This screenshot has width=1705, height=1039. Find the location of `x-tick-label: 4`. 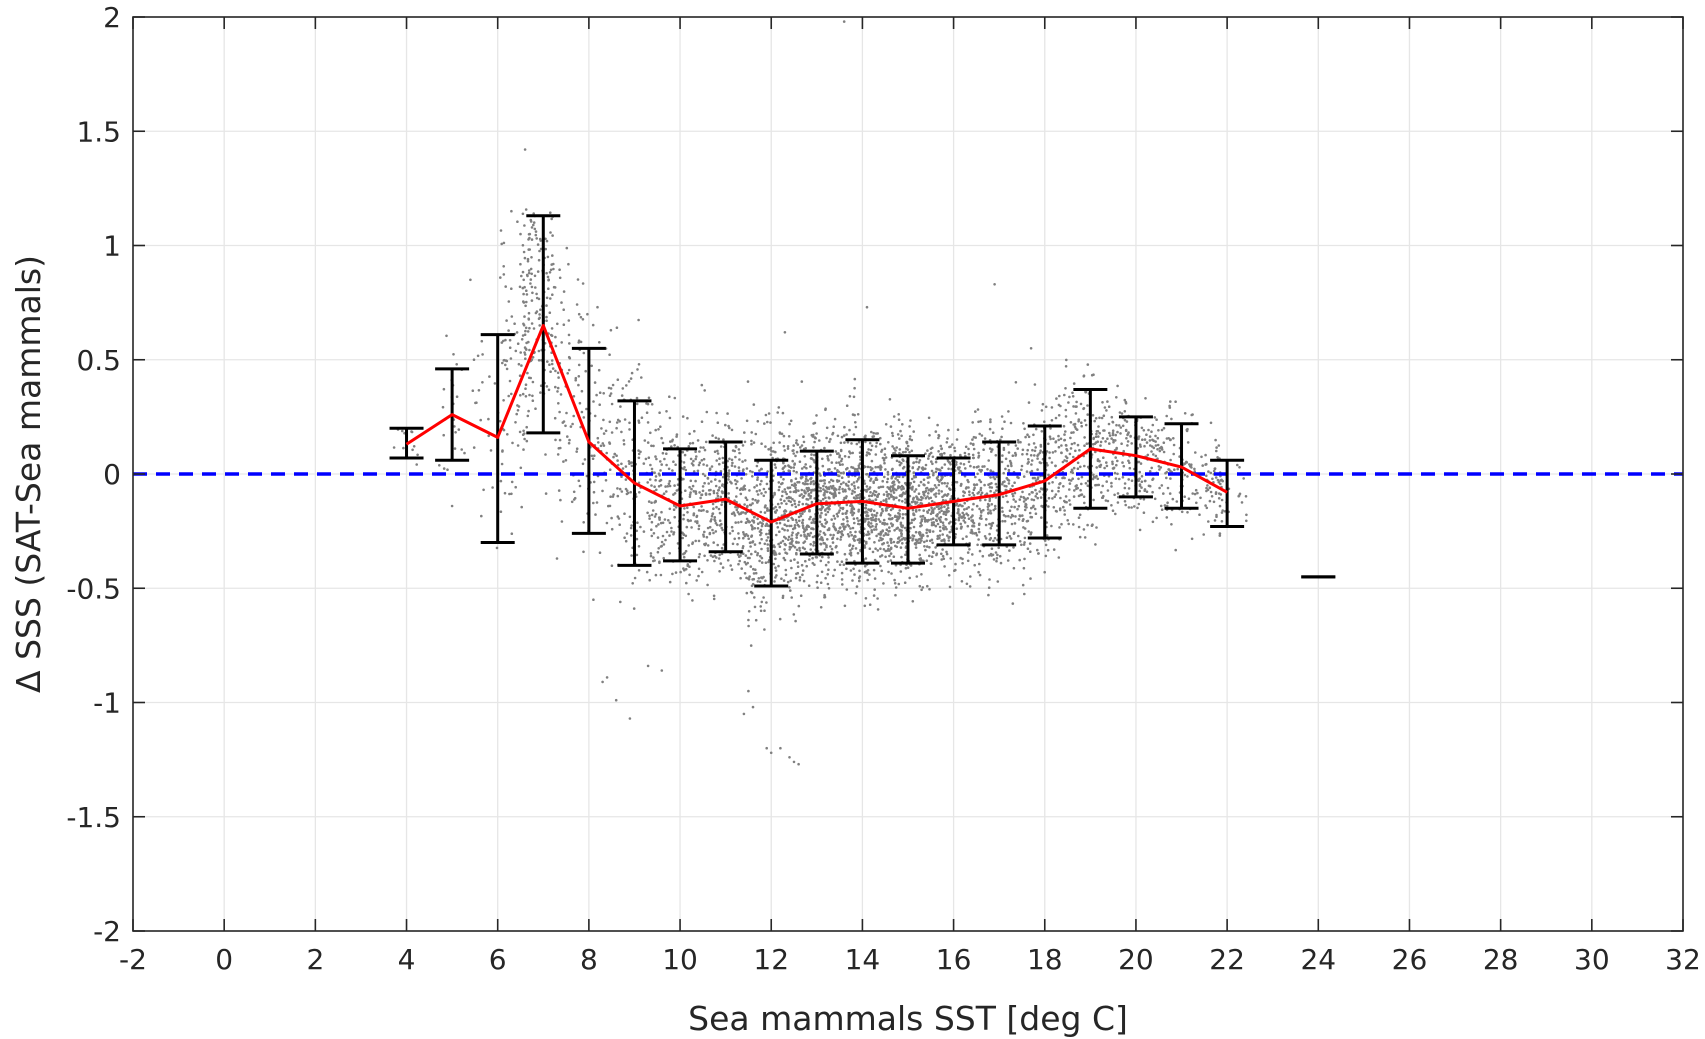

x-tick-label: 4 is located at coordinates (407, 959).